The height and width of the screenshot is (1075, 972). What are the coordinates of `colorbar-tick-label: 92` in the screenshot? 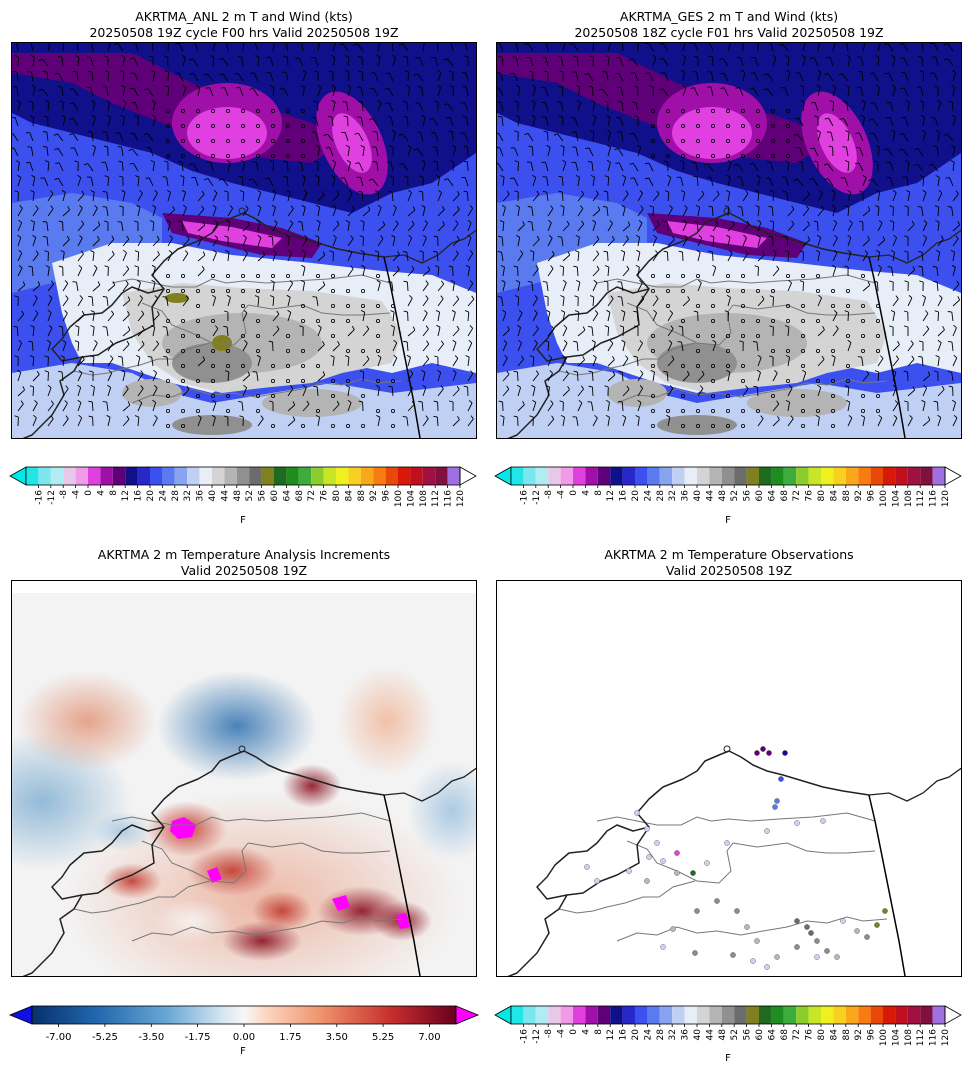 It's located at (859, 495).